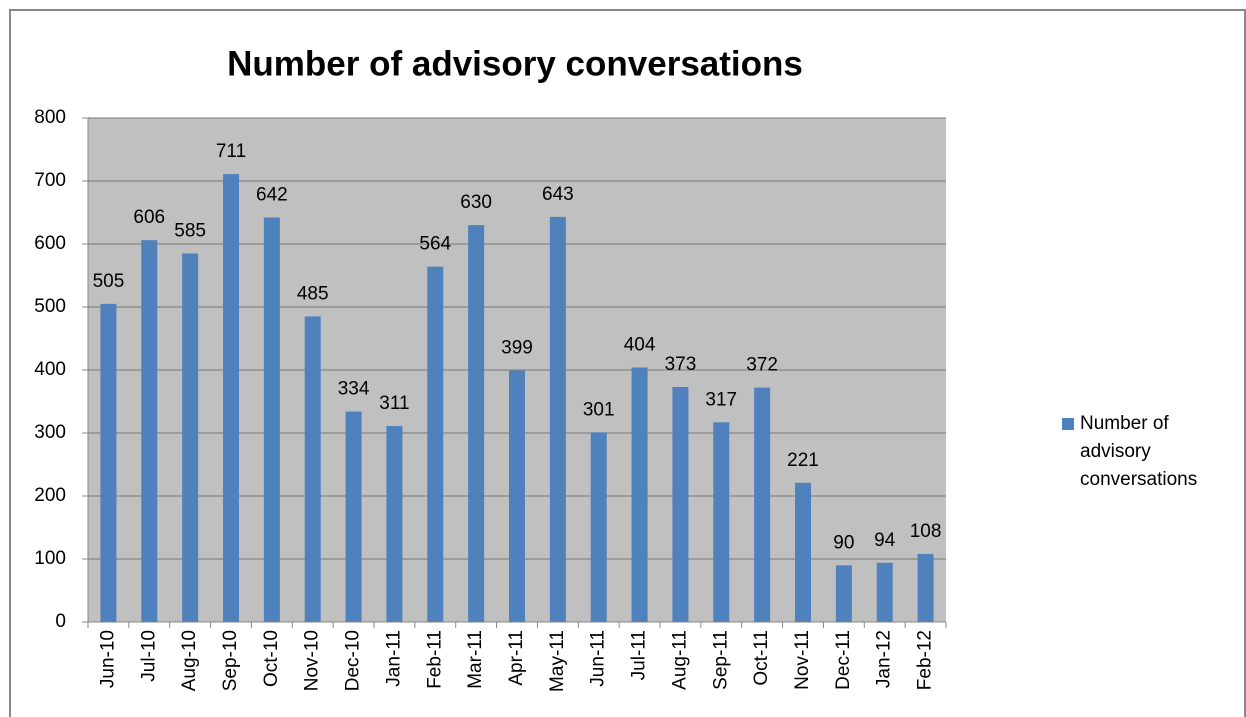  Describe the element at coordinates (885, 540) in the screenshot. I see `data-label: 94` at that location.